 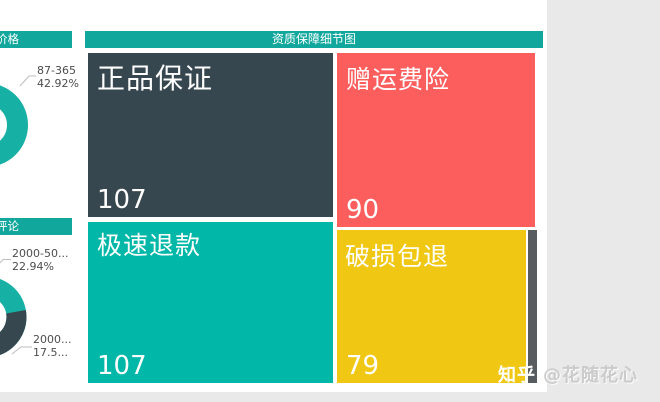 I want to click on price-donut-callout: 87-365 42.92%, so click(x=58, y=77).